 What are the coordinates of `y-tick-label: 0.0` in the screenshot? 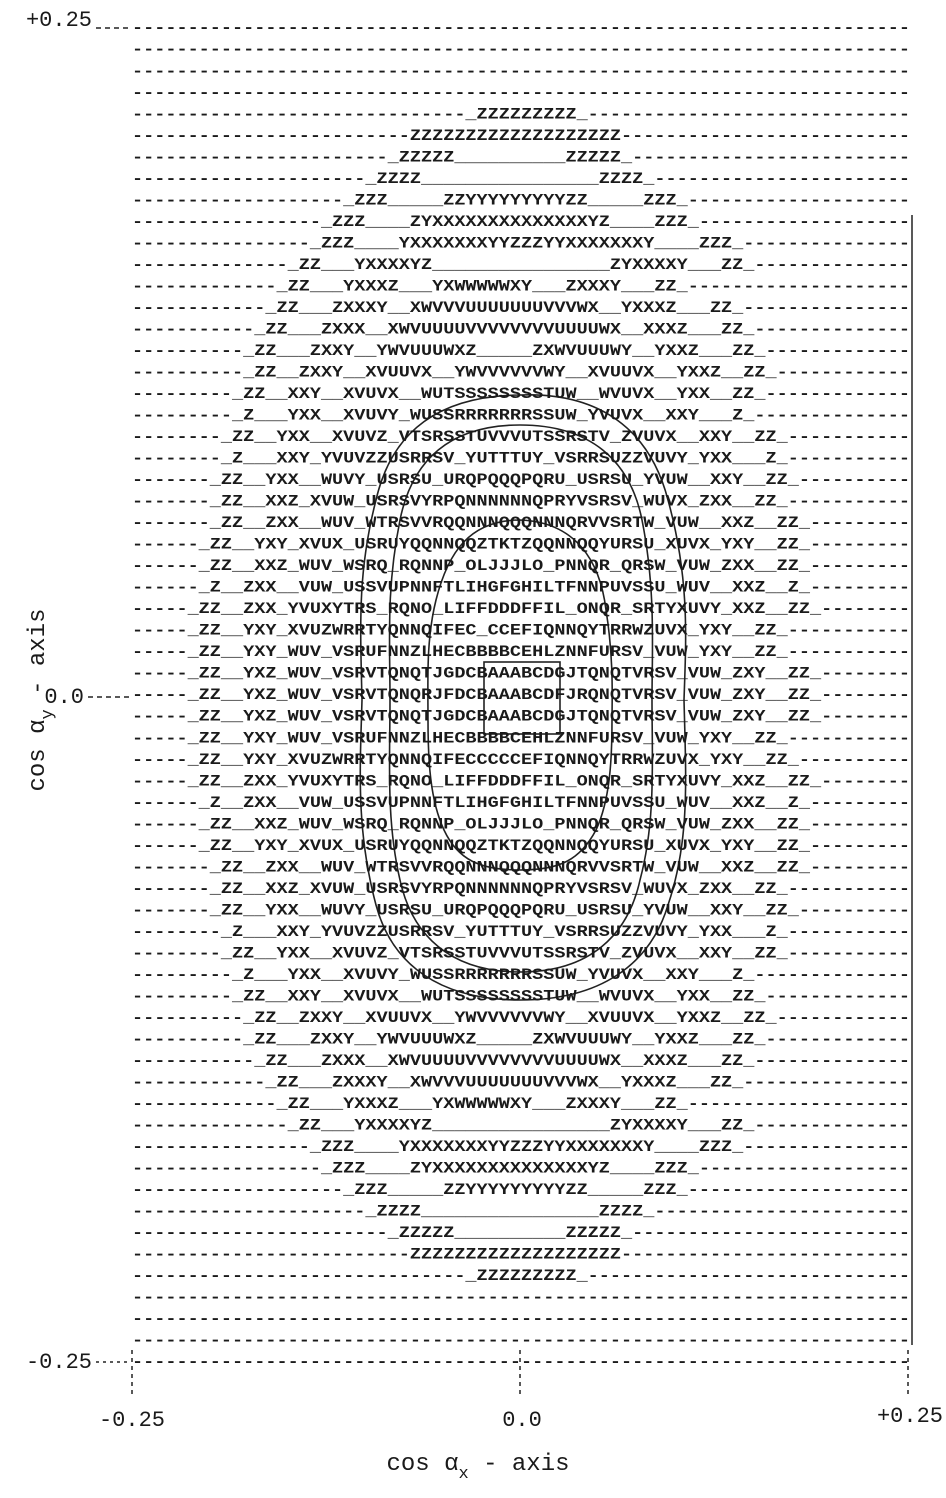 It's located at (64, 697).